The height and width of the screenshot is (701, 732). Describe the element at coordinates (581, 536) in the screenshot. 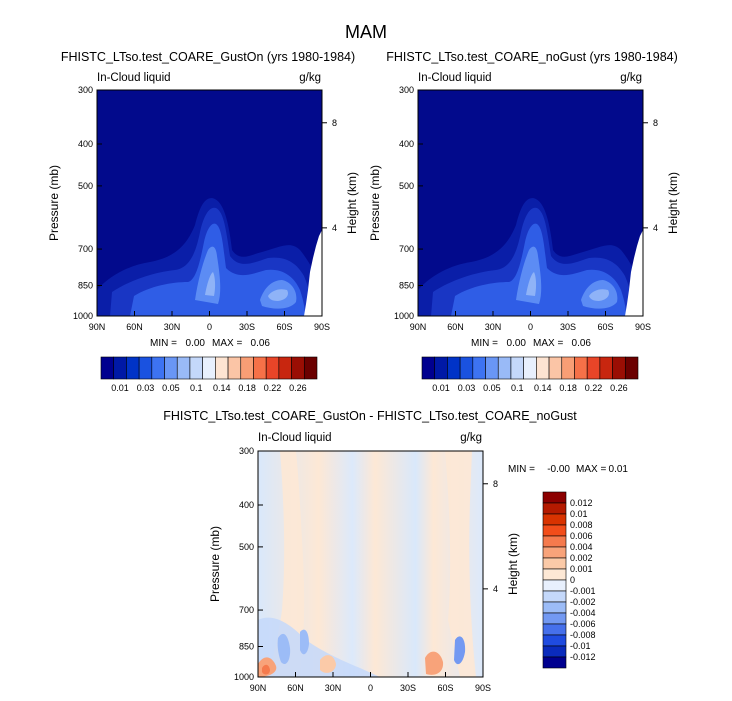

I see `colorbar-label: 0.006` at that location.